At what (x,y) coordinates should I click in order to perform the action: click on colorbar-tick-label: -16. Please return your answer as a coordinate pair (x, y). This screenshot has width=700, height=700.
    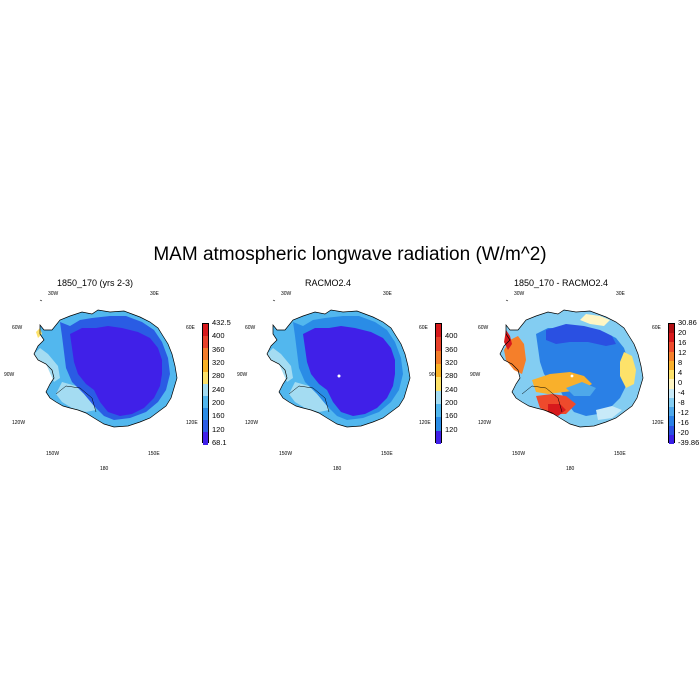
    Looking at the image, I should click on (683, 422).